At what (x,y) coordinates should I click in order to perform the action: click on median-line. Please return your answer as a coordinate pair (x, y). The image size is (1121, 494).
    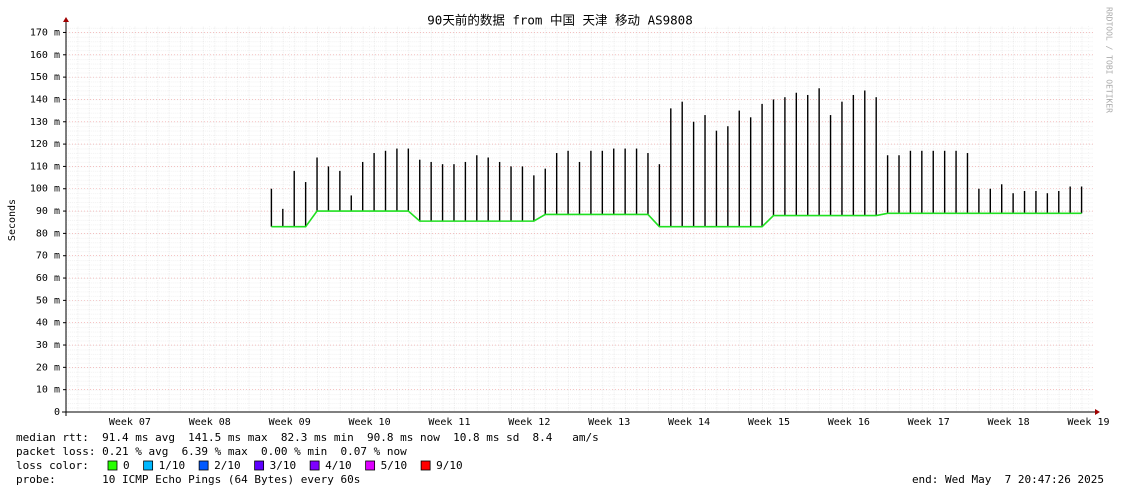
    Looking at the image, I should click on (676, 219).